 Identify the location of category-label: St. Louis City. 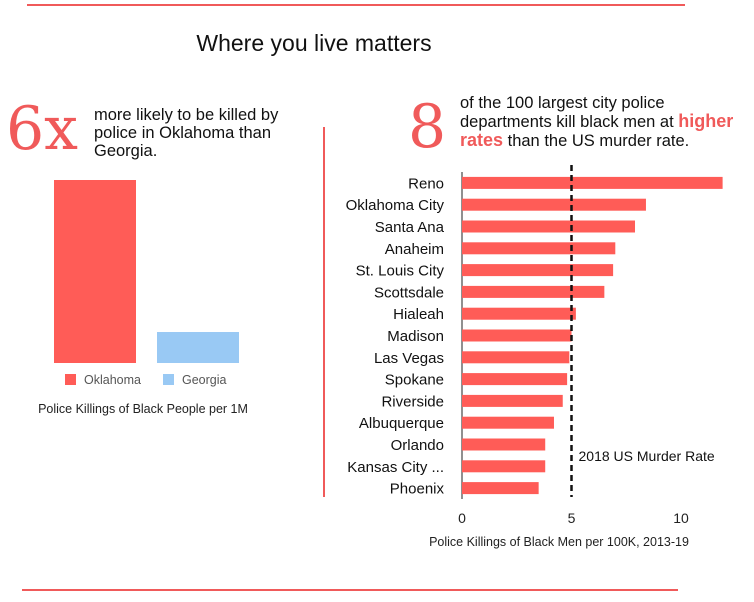
(400, 271).